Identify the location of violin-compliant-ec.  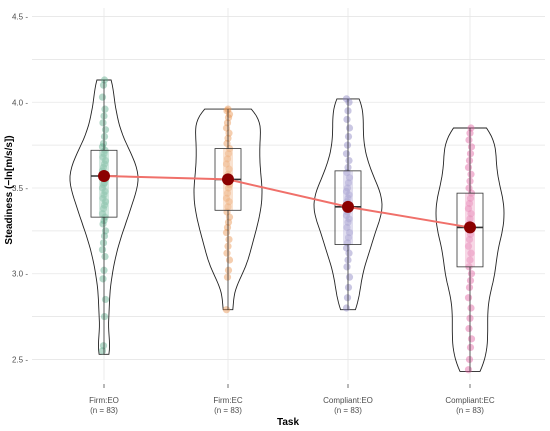
(470, 249).